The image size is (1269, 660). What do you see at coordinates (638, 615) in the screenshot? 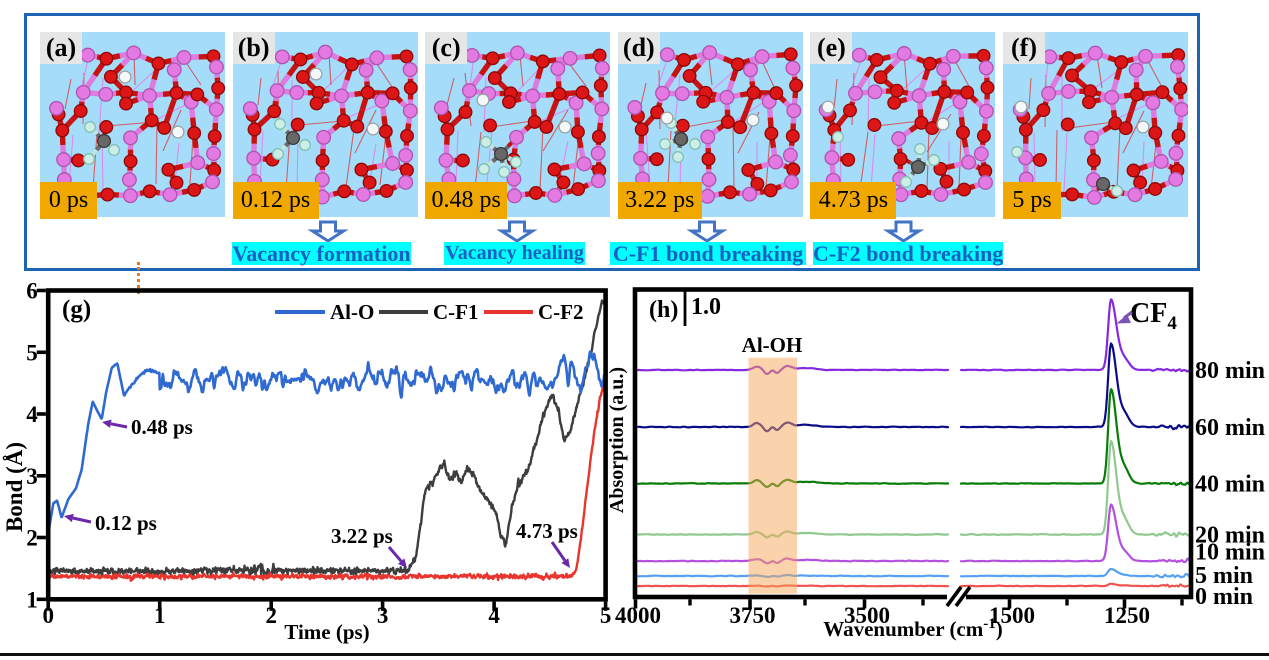
I see `svg-text: 4000` at bounding box center [638, 615].